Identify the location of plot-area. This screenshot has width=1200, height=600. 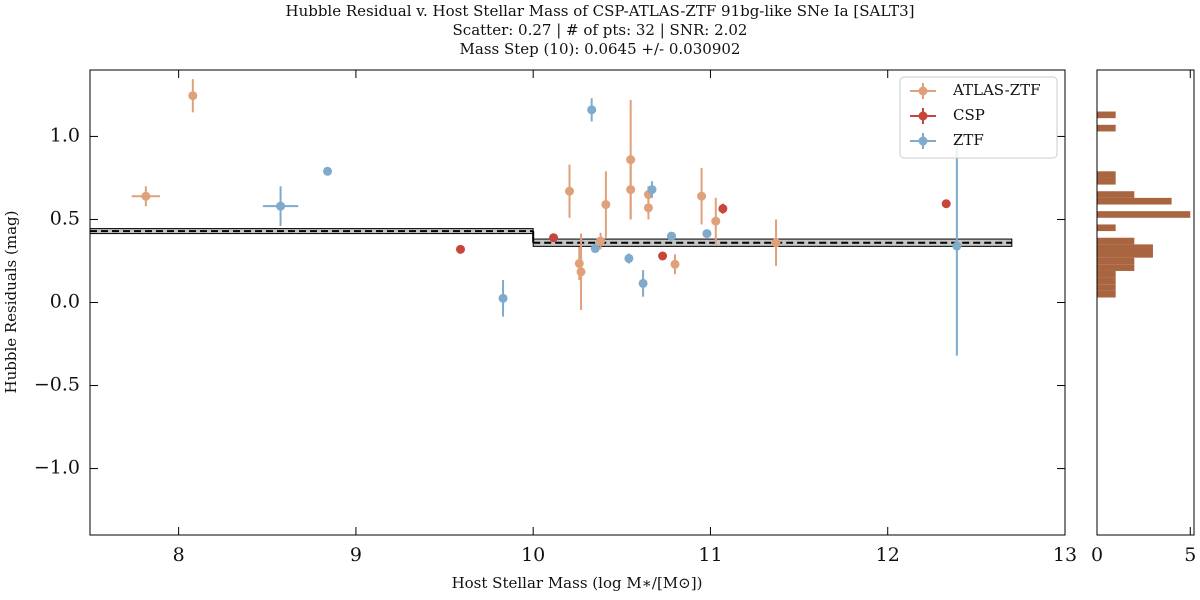
(1145, 302).